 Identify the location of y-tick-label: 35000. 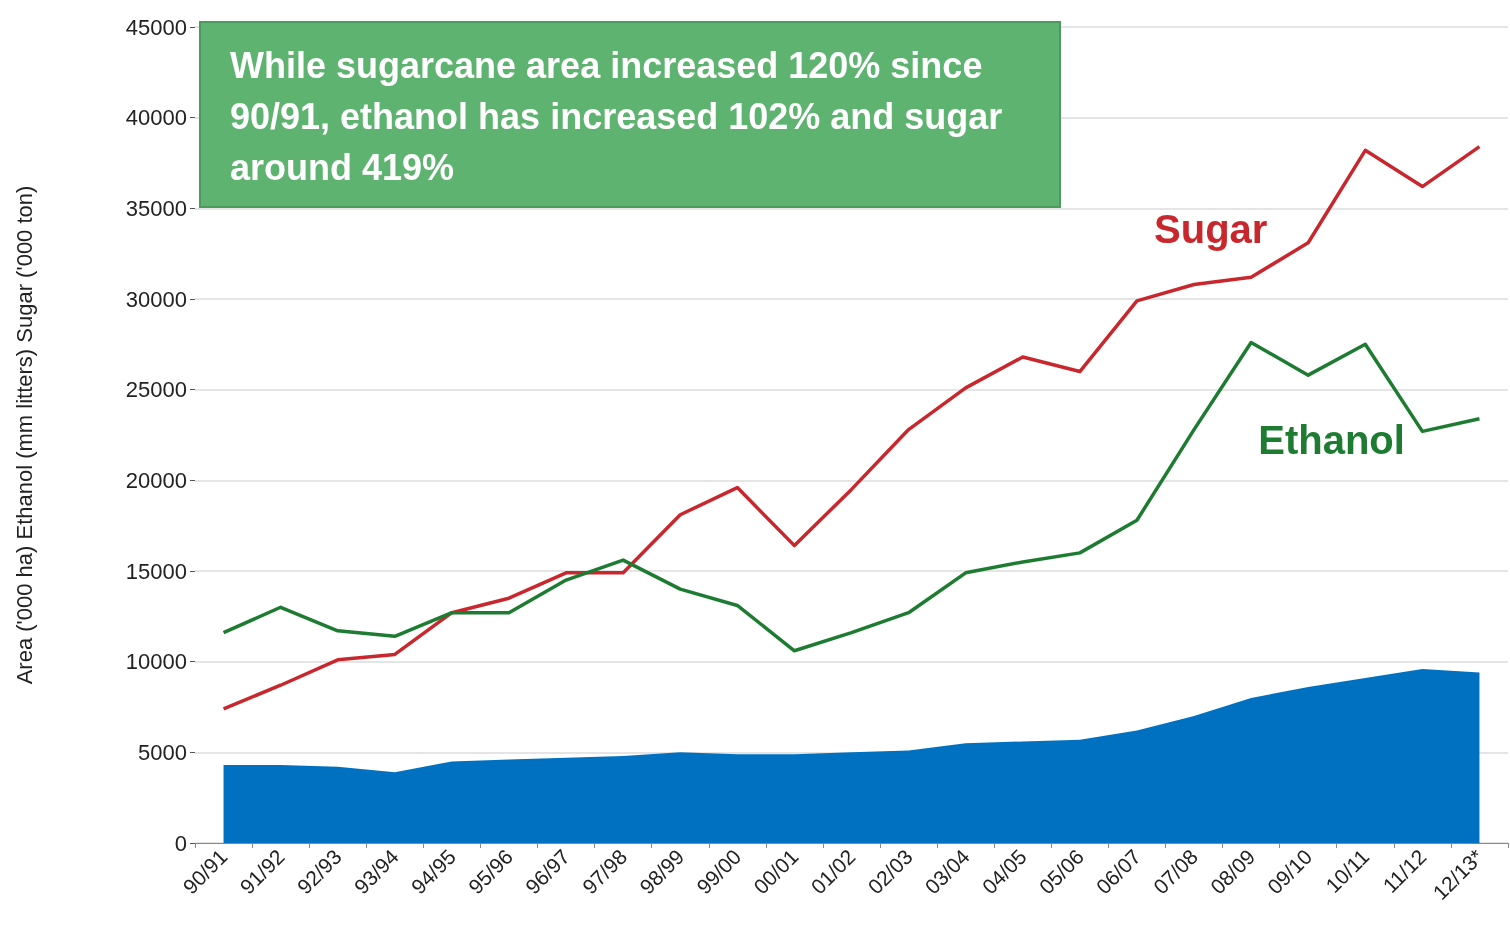
(156, 208).